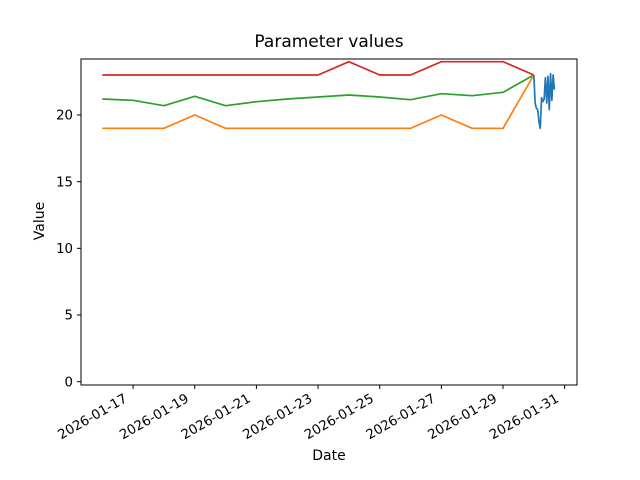 The width and height of the screenshot is (640, 480). Describe the element at coordinates (69, 382) in the screenshot. I see `y-tick-label: 0` at that location.